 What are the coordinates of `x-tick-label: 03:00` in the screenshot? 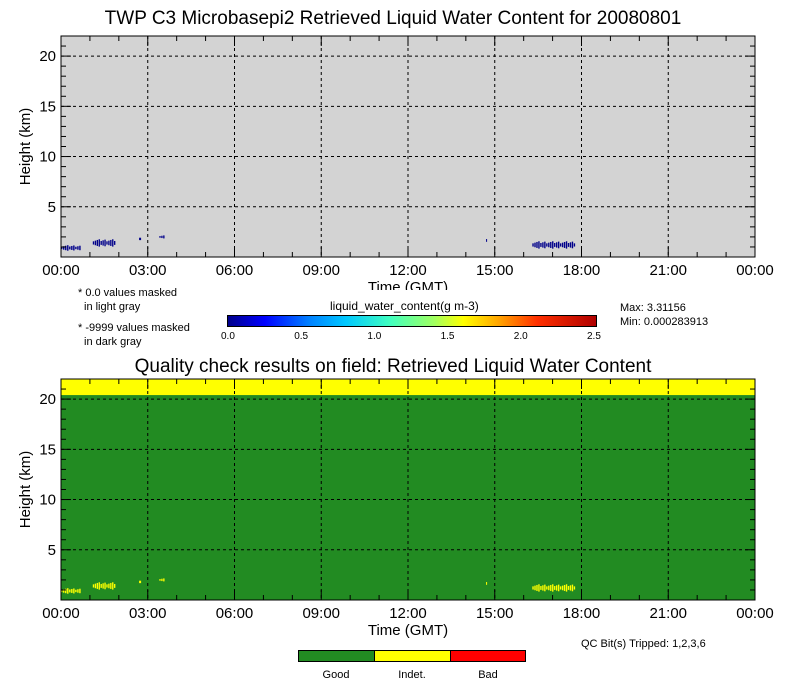 It's located at (148, 270).